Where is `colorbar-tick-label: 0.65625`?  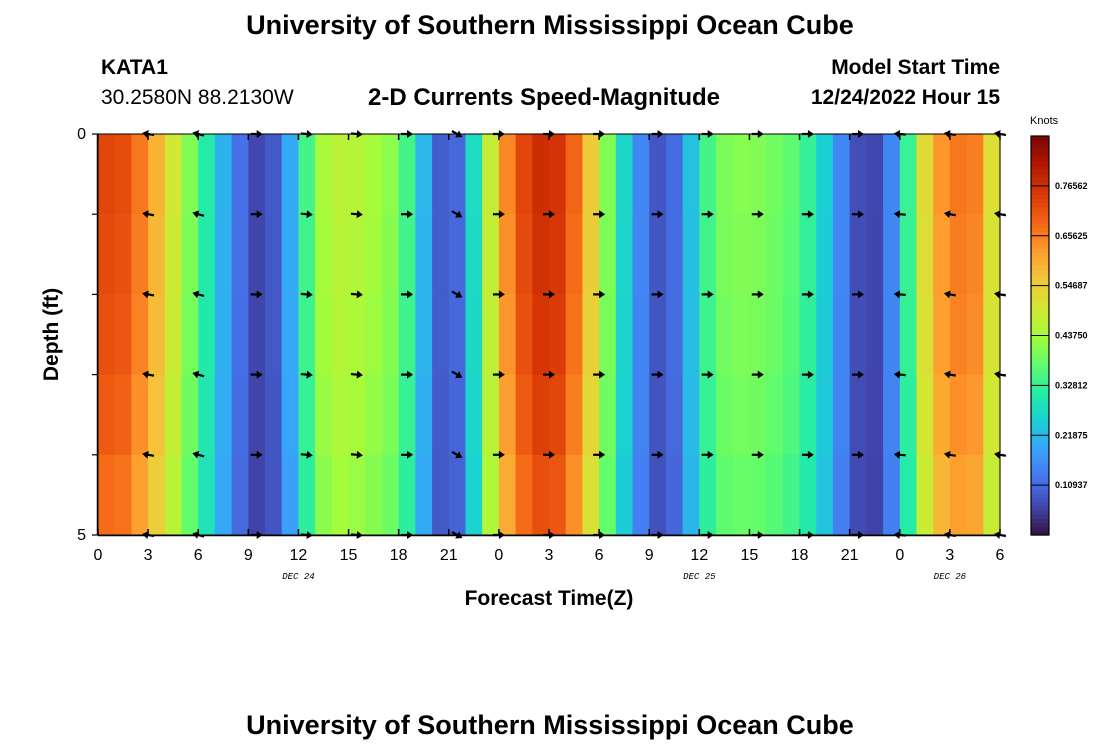
colorbar-tick-label: 0.65625 is located at coordinates (1071, 236).